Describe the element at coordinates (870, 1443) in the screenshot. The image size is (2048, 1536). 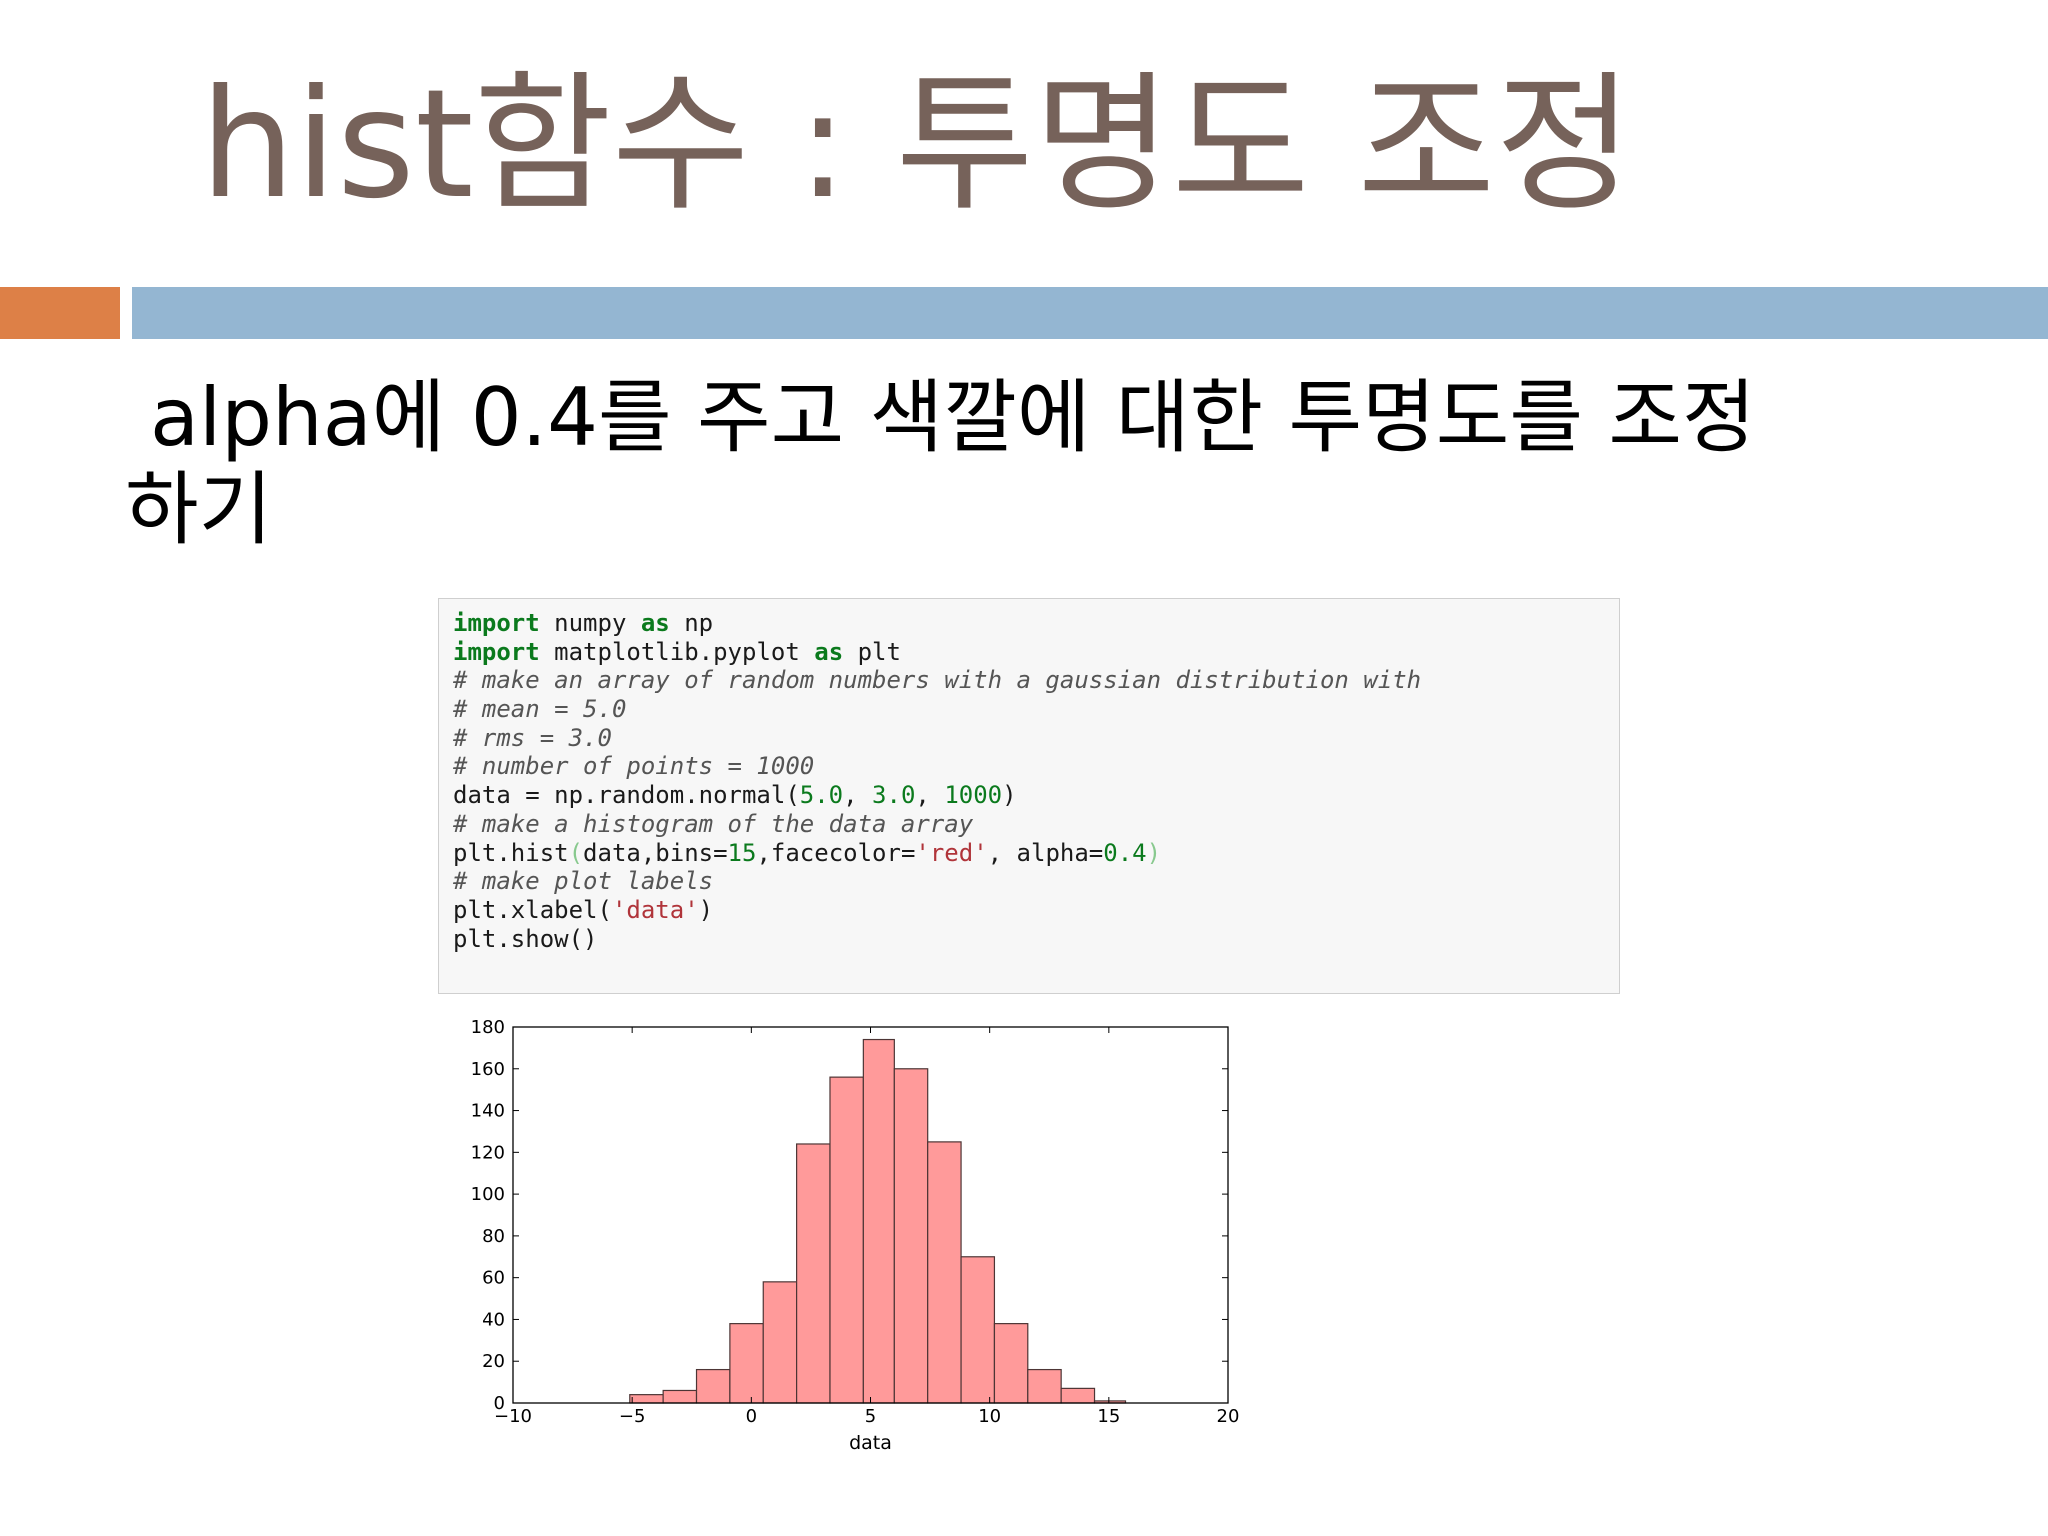
I see `x-axis-label: data` at that location.